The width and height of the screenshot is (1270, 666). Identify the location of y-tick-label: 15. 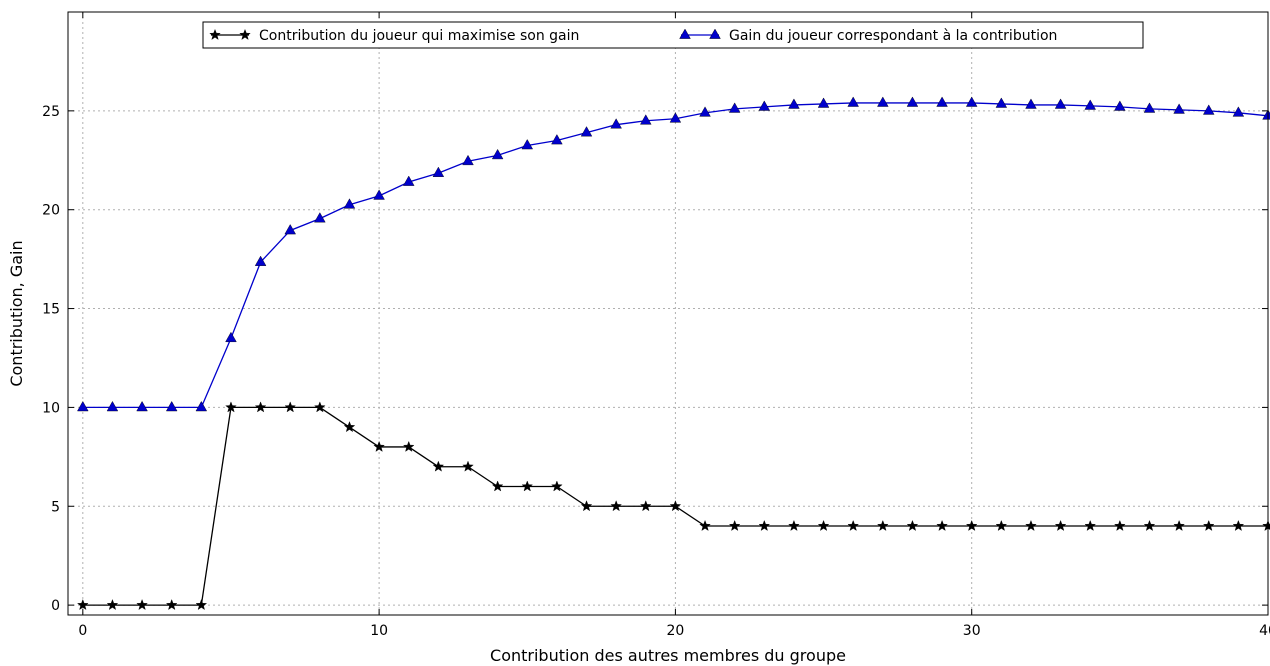
(51, 310).